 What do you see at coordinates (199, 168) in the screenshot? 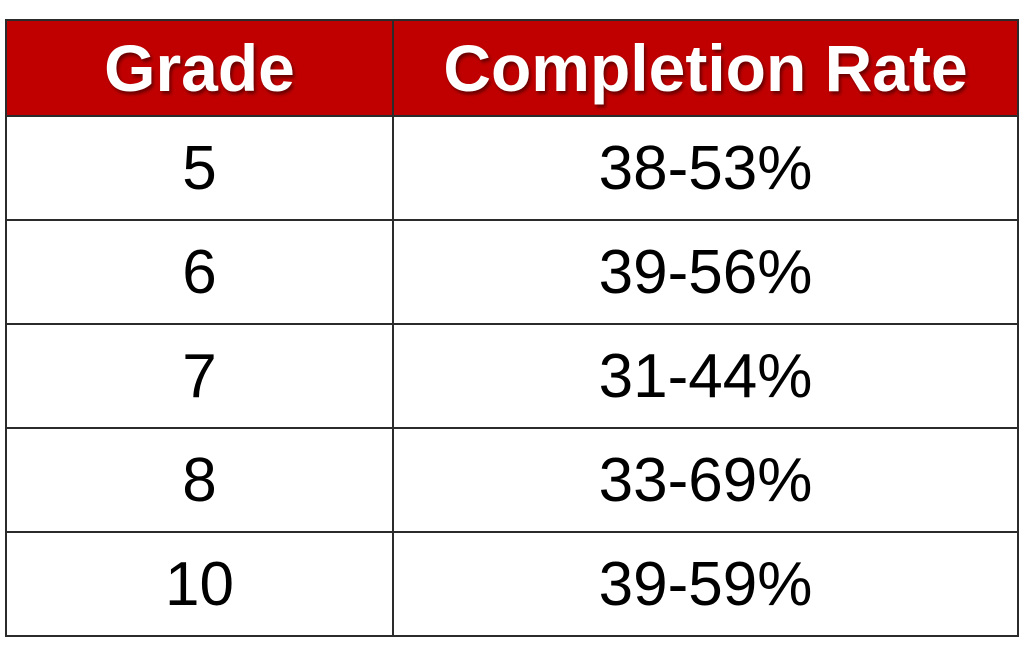
I see `table-cell-grade: 5` at bounding box center [199, 168].